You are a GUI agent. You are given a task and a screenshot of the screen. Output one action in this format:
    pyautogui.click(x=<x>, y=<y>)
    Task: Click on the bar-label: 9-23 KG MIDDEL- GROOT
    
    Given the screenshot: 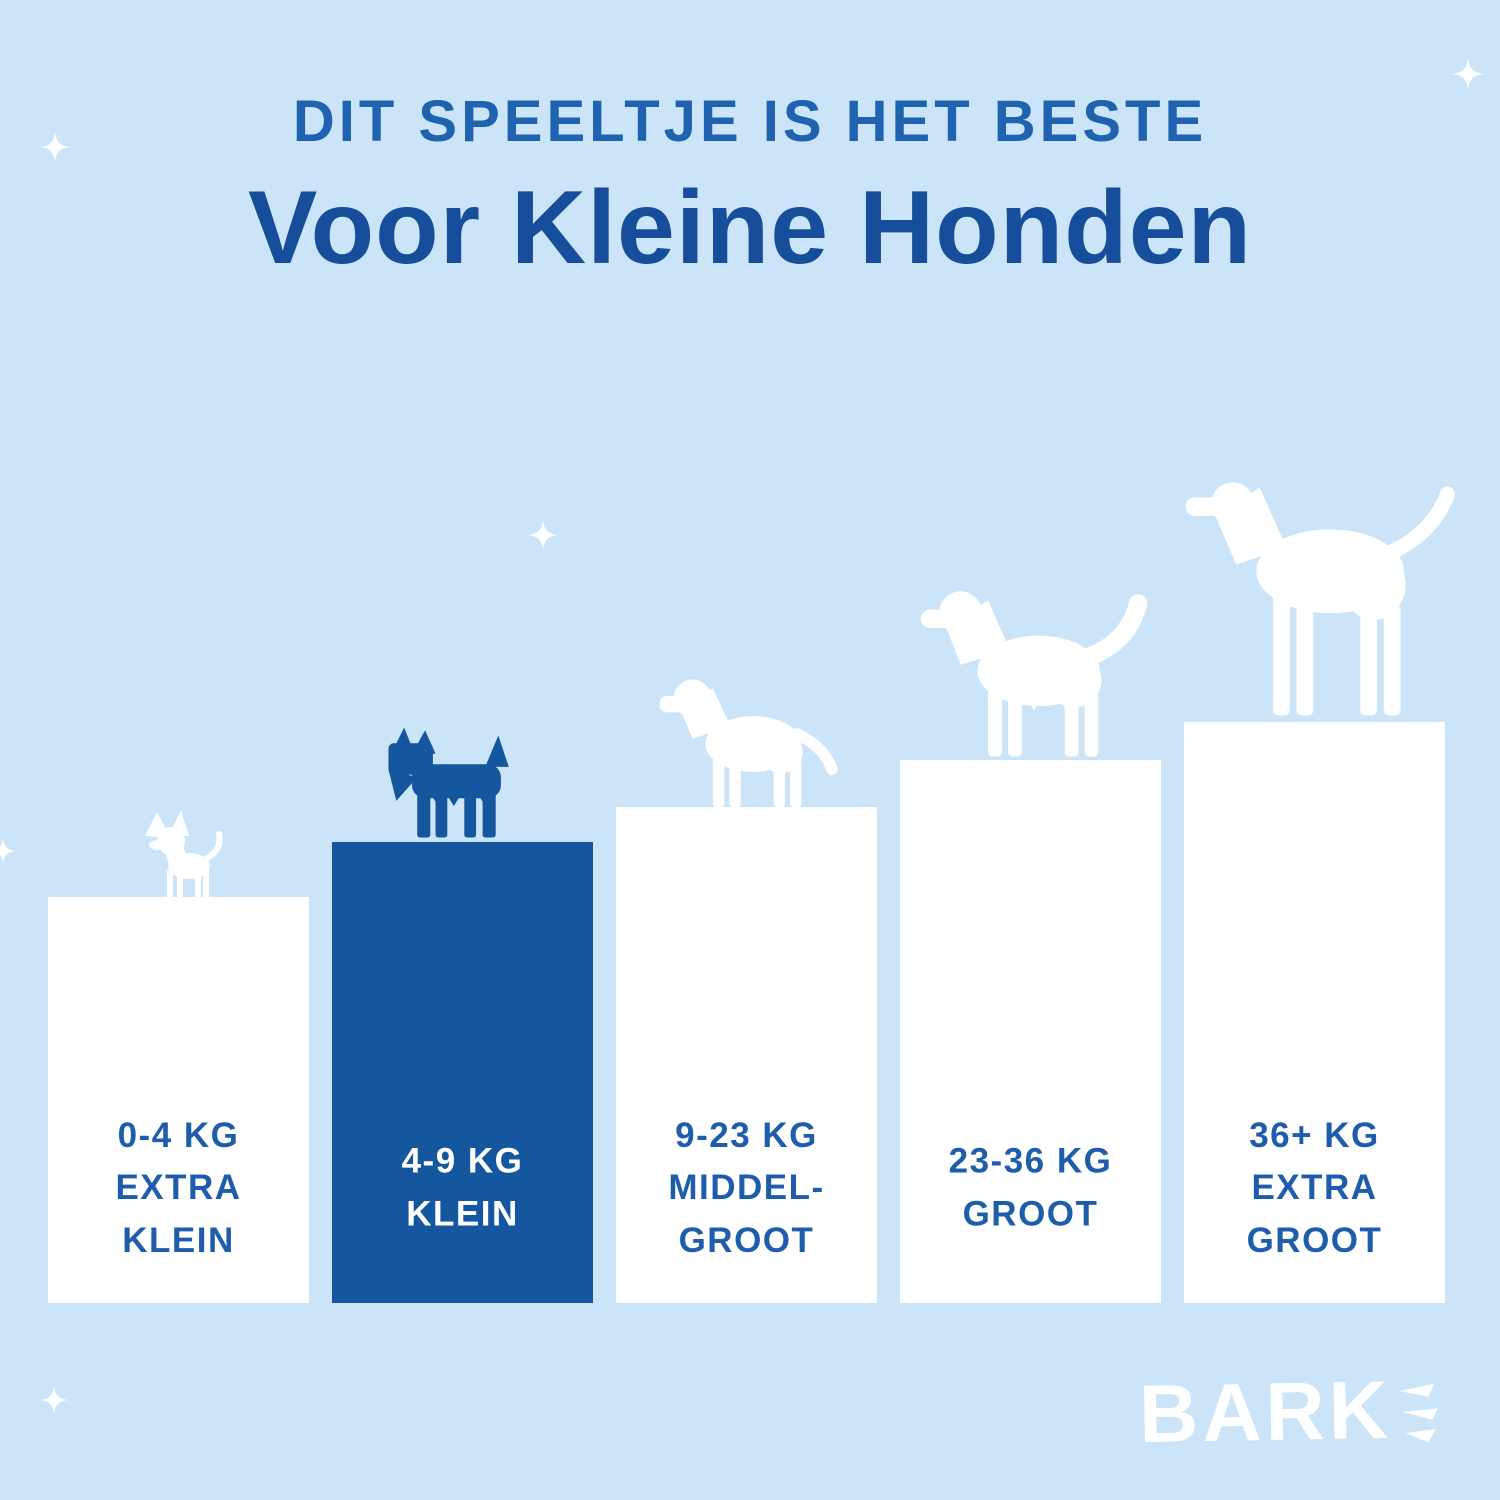 What is the action you would take?
    pyautogui.click(x=746, y=1188)
    